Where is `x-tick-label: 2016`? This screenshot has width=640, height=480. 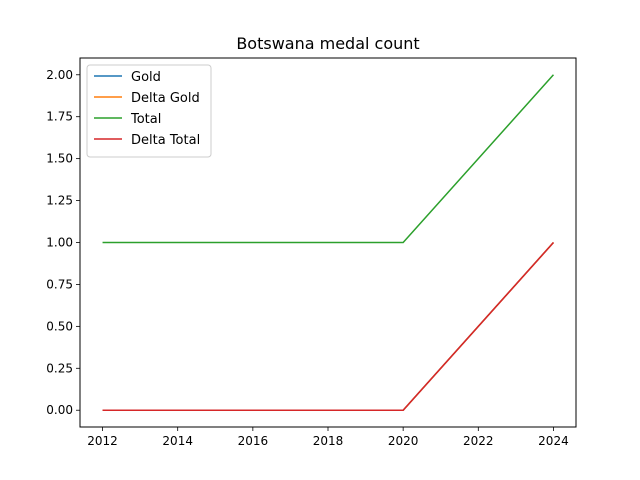
x-tick-label: 2016 is located at coordinates (253, 441).